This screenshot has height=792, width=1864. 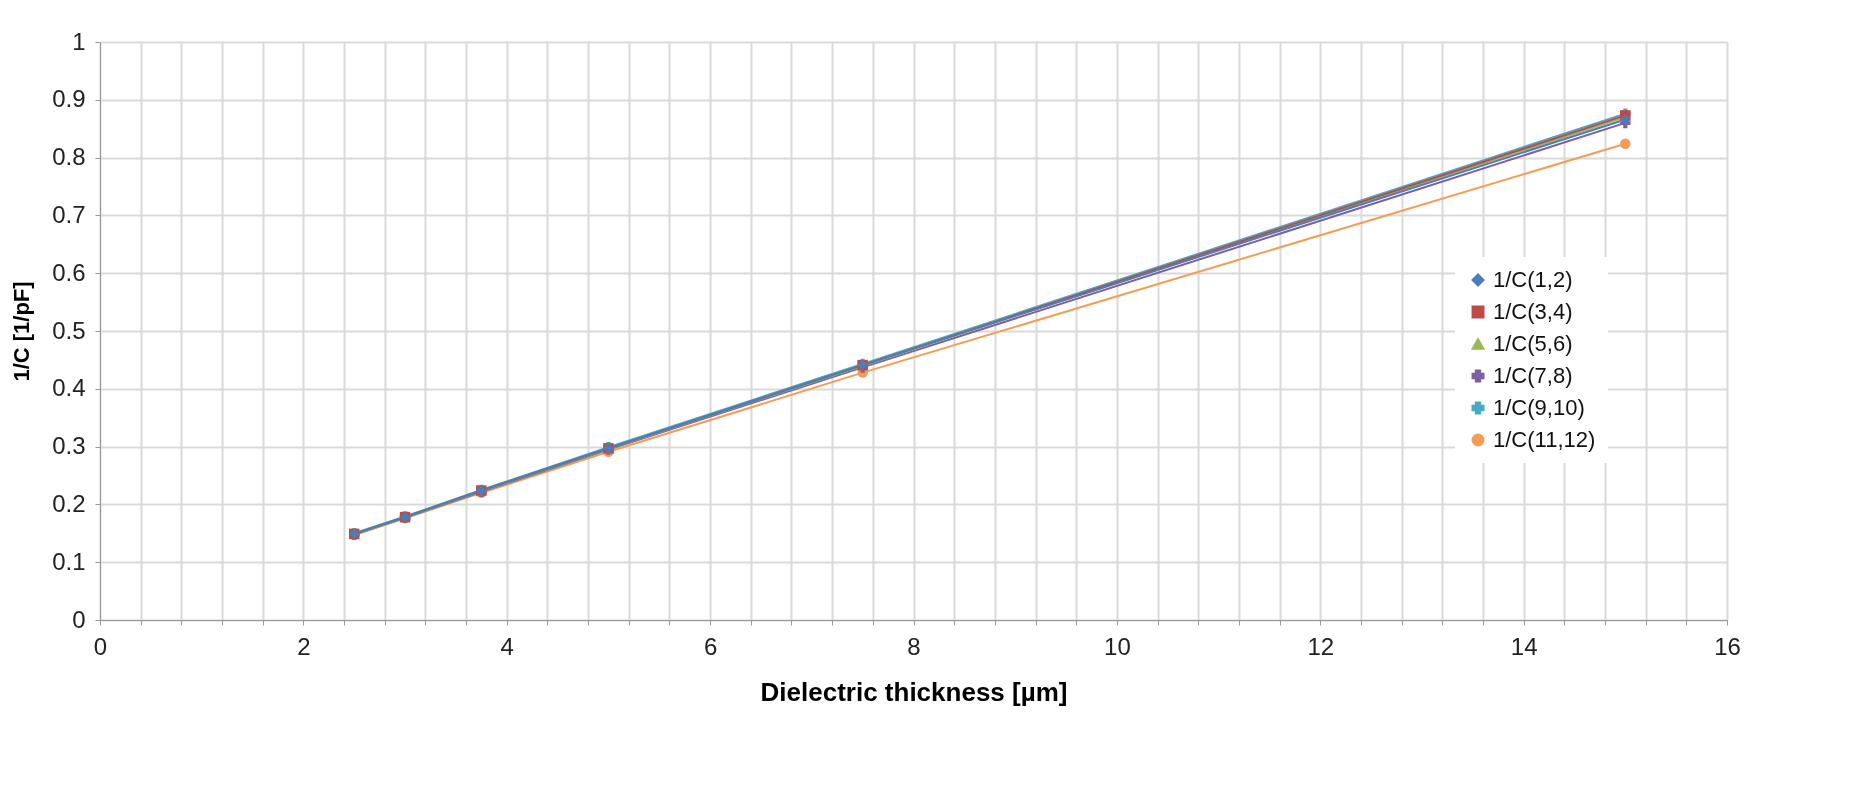 I want to click on legend-label: 1/C(5,6), so click(x=1533, y=343).